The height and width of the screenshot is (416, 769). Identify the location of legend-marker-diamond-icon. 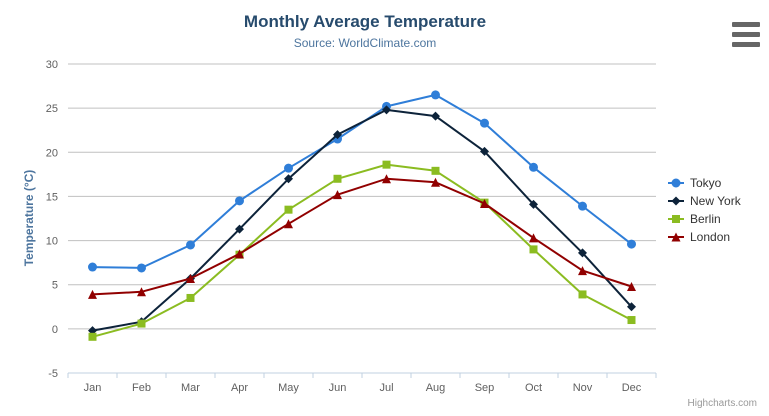
(676, 201).